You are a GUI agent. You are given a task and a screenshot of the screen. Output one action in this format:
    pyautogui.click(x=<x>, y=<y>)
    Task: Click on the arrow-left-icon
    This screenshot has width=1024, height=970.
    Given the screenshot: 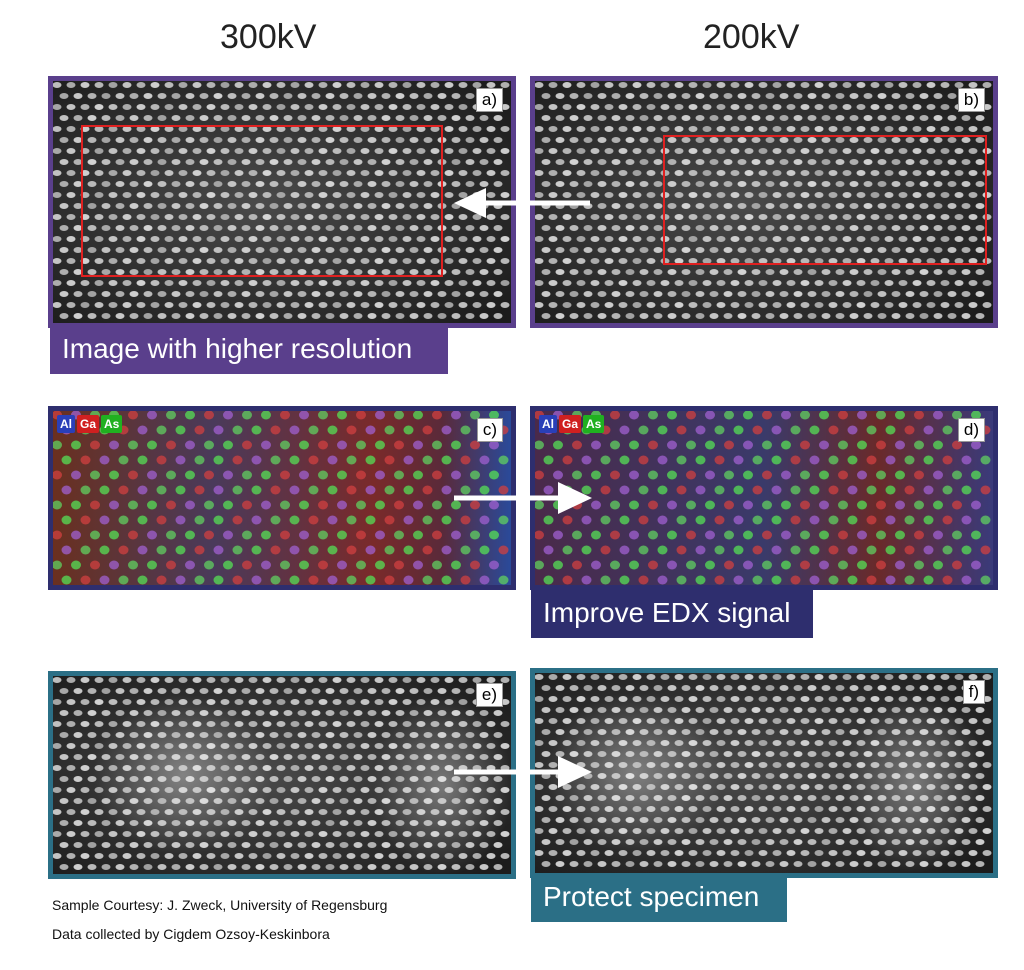 What is the action you would take?
    pyautogui.click(x=522, y=203)
    